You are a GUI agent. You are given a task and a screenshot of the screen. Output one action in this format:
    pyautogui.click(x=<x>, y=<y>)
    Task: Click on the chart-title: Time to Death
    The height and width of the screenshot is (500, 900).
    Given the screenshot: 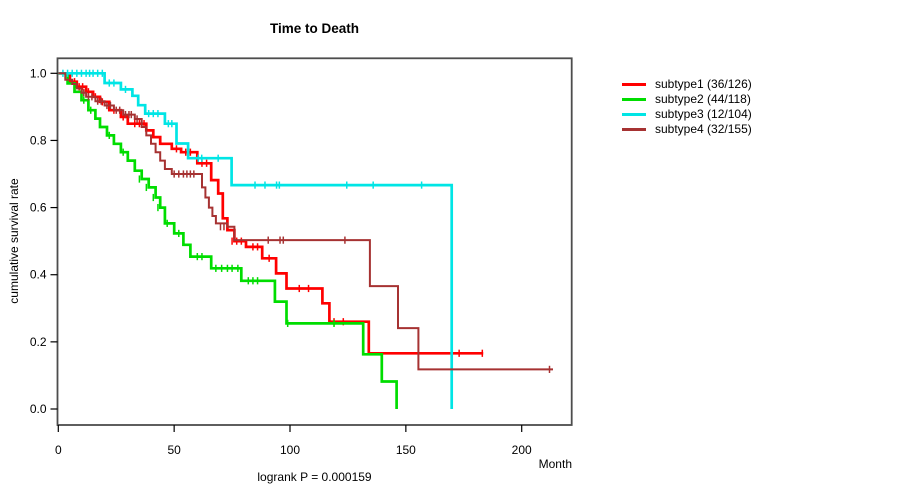 What is the action you would take?
    pyautogui.click(x=314, y=28)
    